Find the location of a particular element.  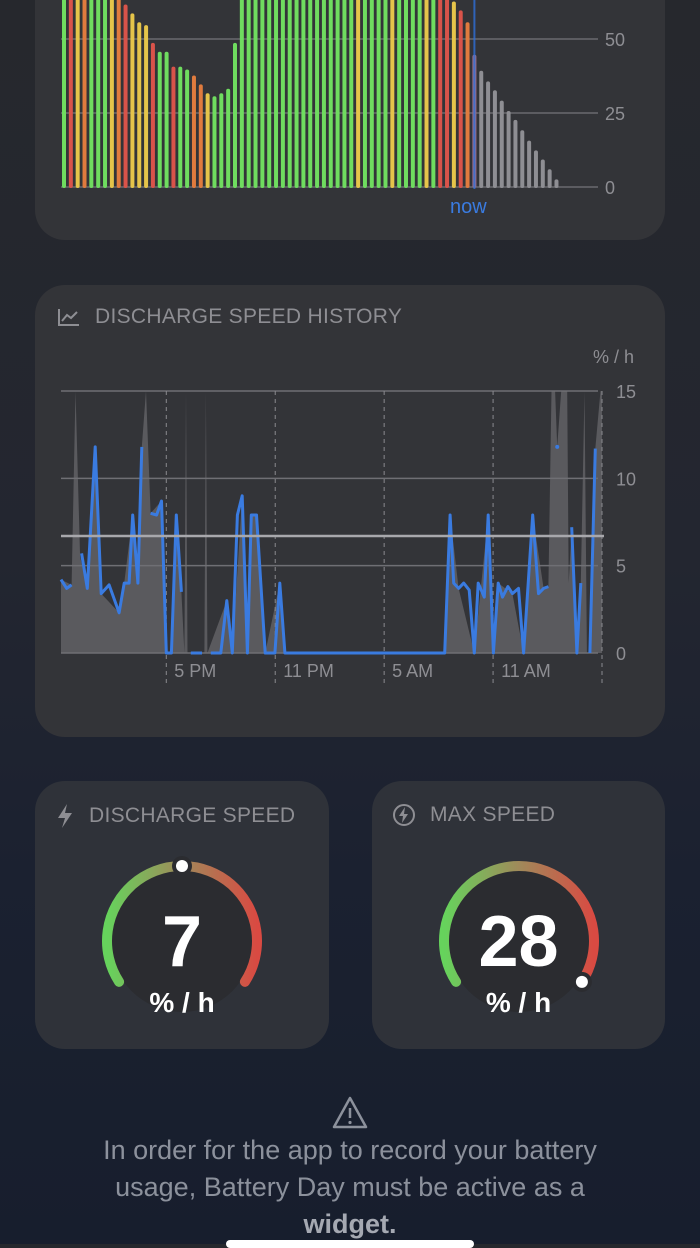

history-header: DISCHARGE SPEED HISTORY is located at coordinates (229, 317).